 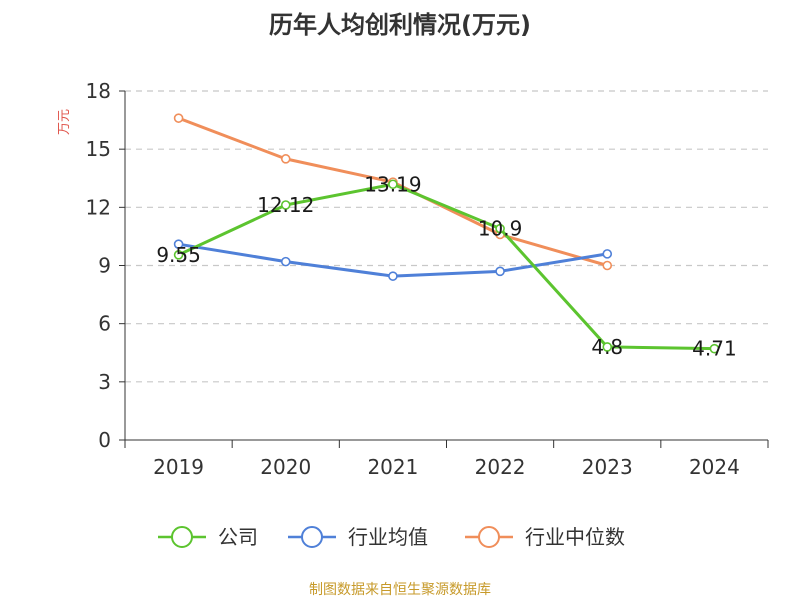 What do you see at coordinates (392, 467) in the screenshot?
I see `x-tick-label: 2021` at bounding box center [392, 467].